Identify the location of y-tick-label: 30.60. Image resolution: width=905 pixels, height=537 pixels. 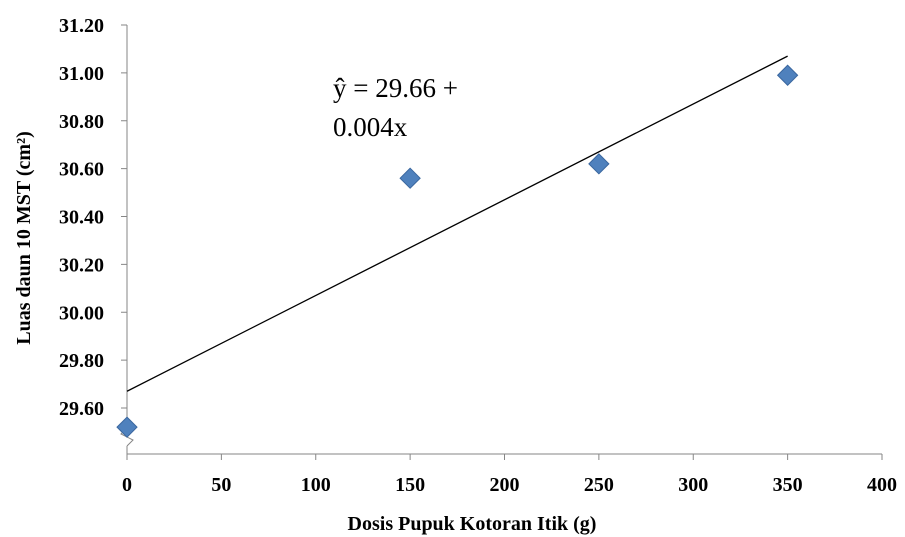
(81, 170).